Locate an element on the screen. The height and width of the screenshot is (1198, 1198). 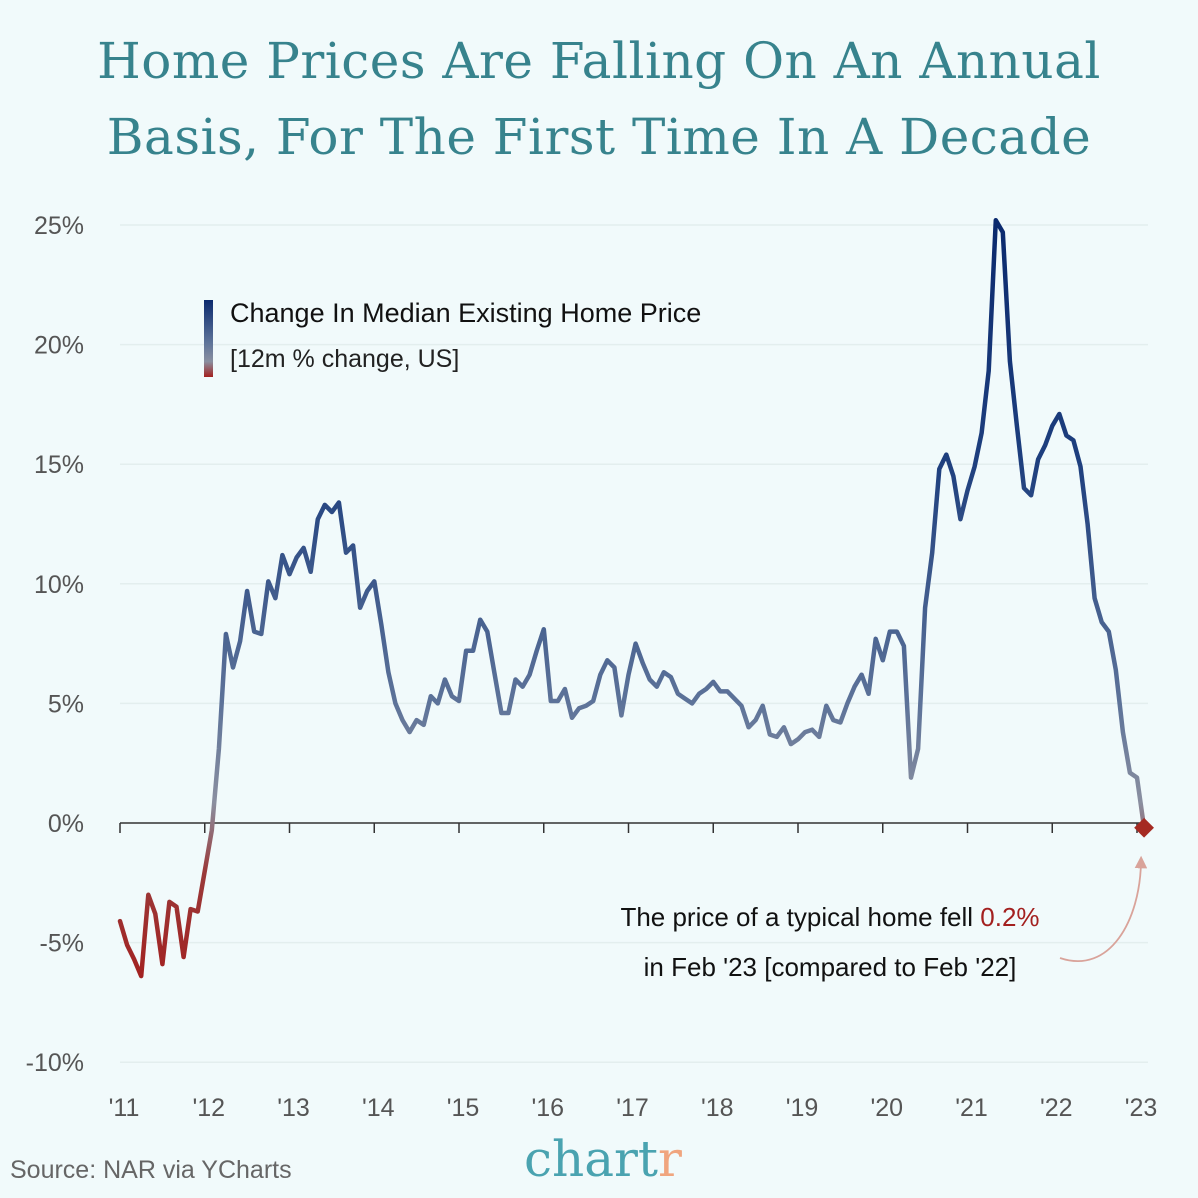
chart-title-line-1: Home Prices Are Falling On An Annual is located at coordinates (599, 61).